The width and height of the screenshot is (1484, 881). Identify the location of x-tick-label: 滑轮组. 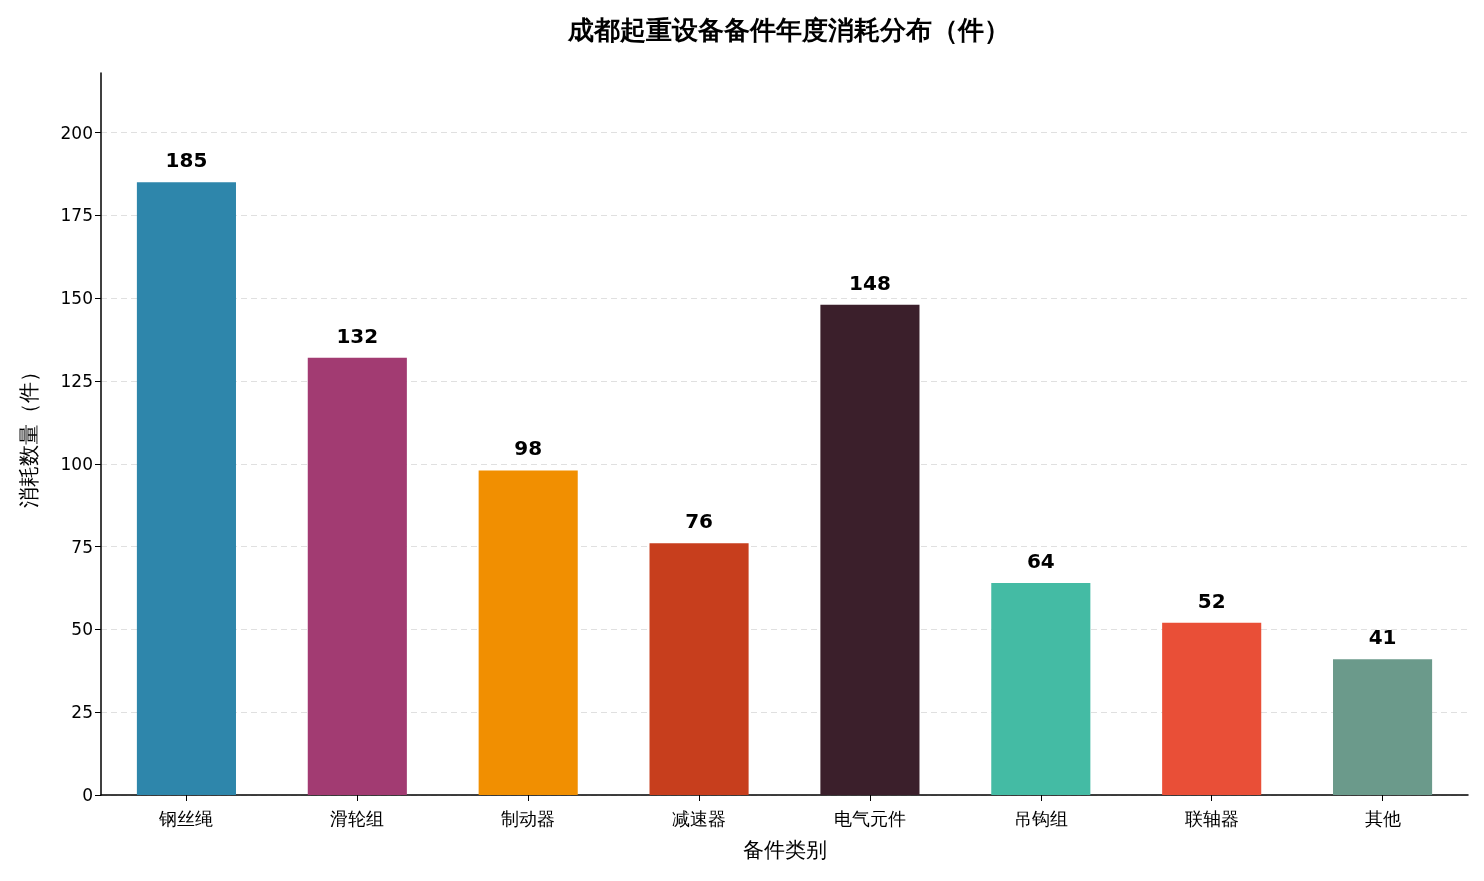
(357, 818).